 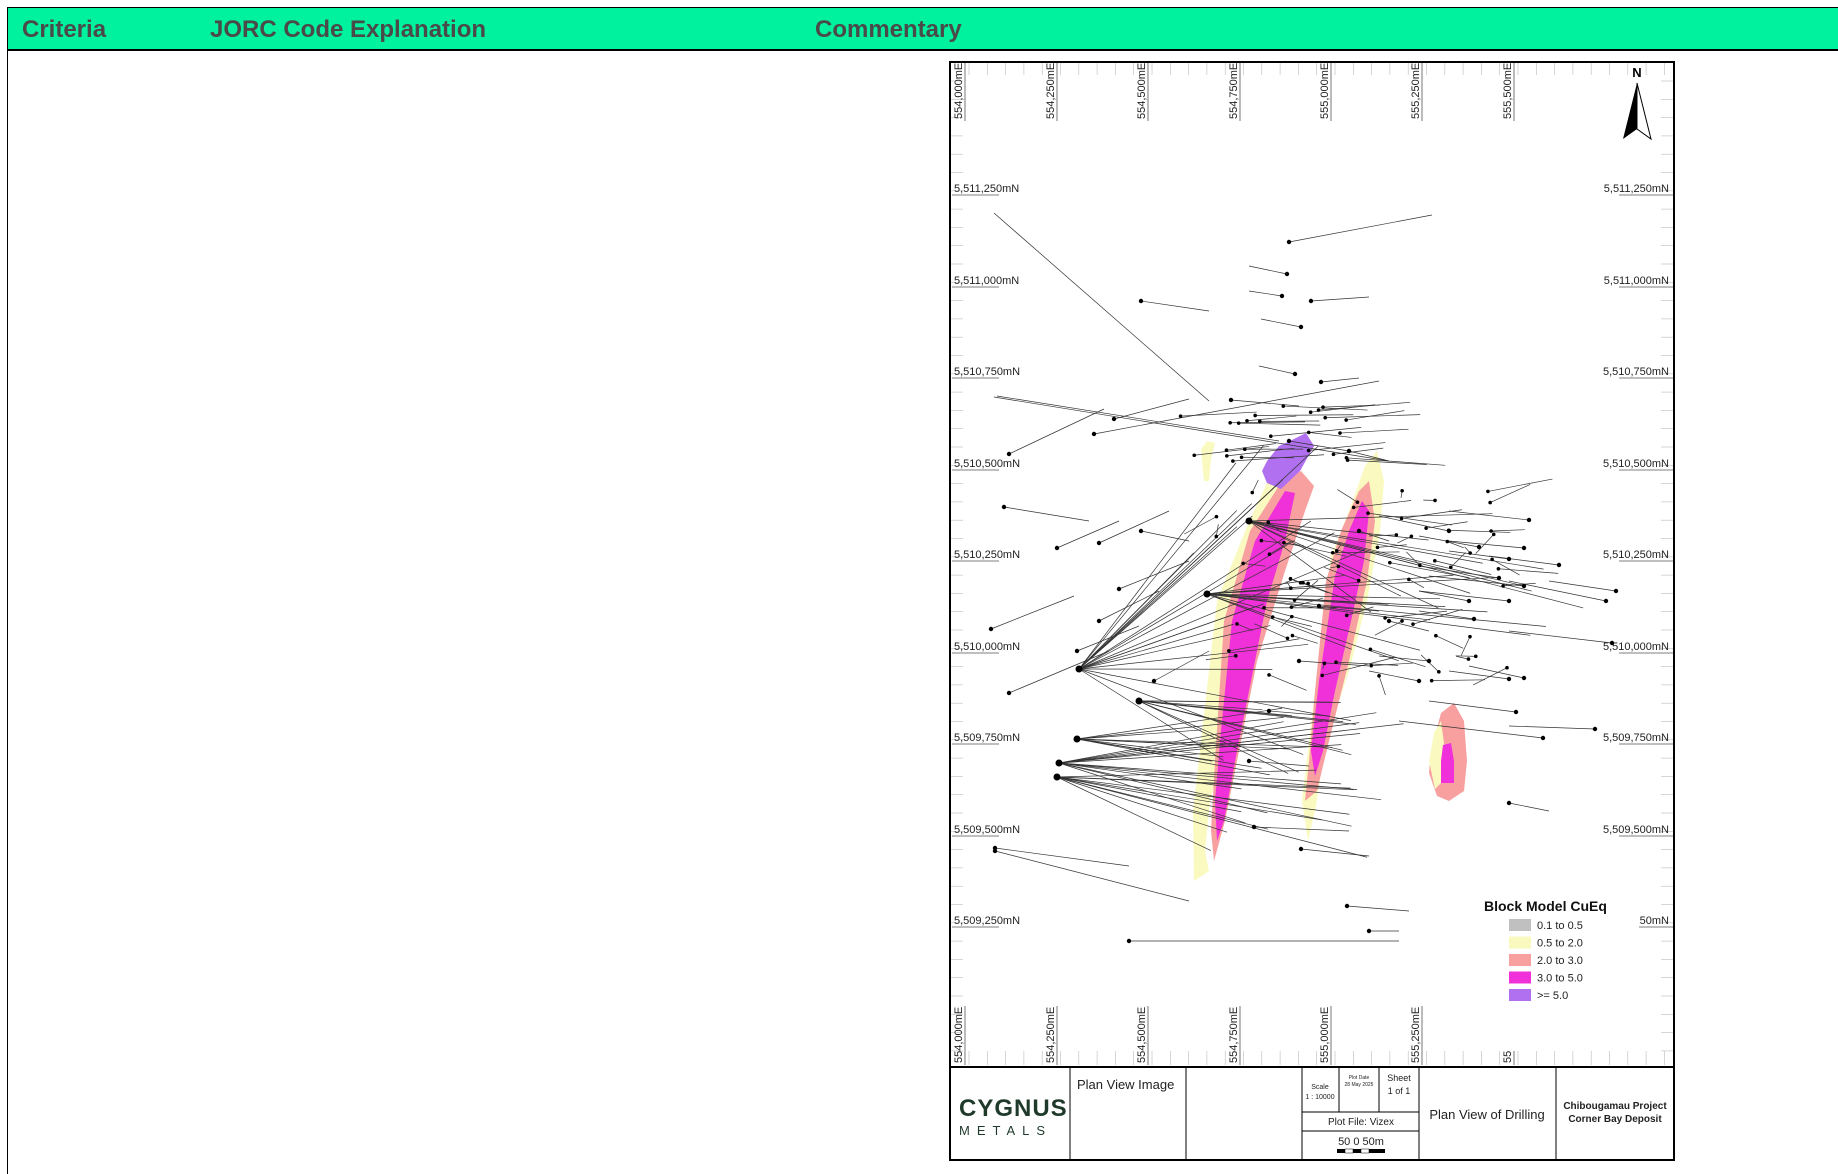 I want to click on plan-view-image-label: Plan View Image, so click(x=1125, y=1084).